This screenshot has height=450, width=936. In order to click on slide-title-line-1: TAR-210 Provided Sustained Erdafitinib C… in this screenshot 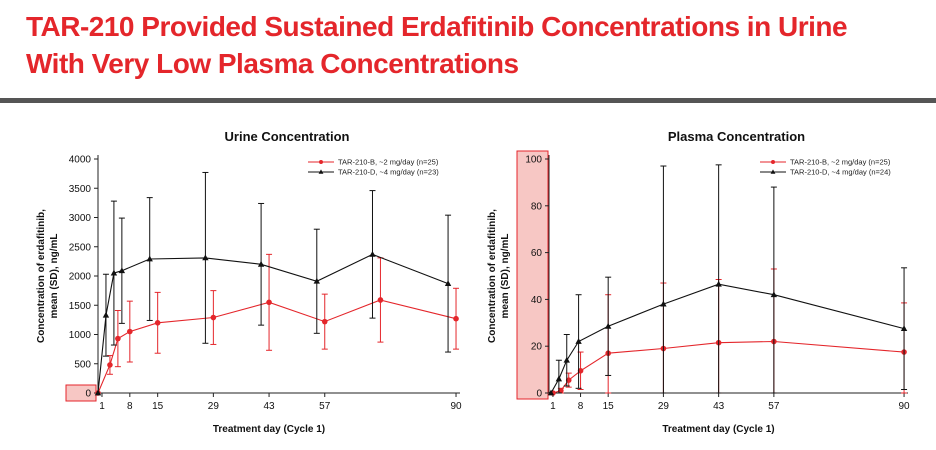, I will do `click(437, 26)`.